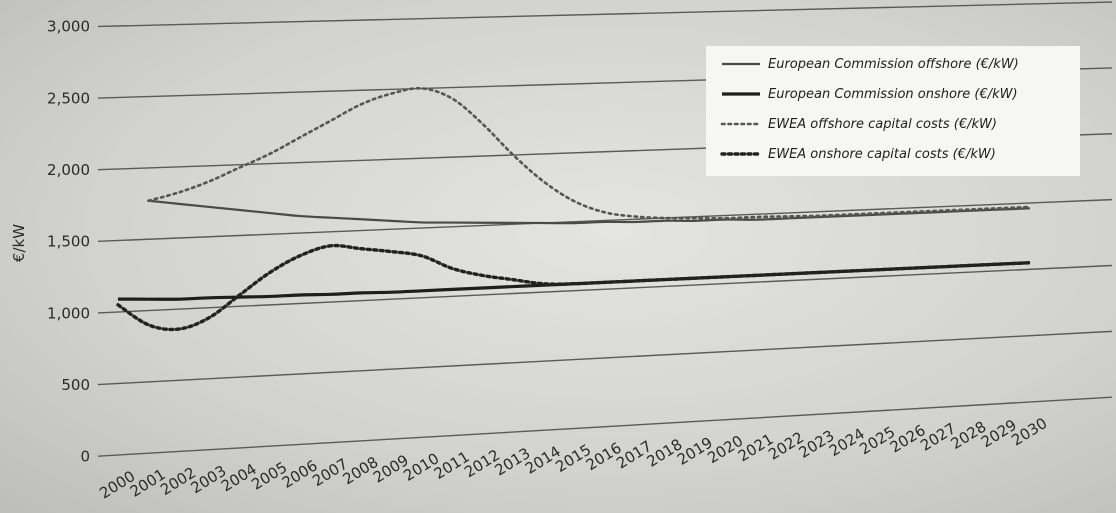 This screenshot has height=513, width=1116. I want to click on y-tick-label: 3,000, so click(68, 27).